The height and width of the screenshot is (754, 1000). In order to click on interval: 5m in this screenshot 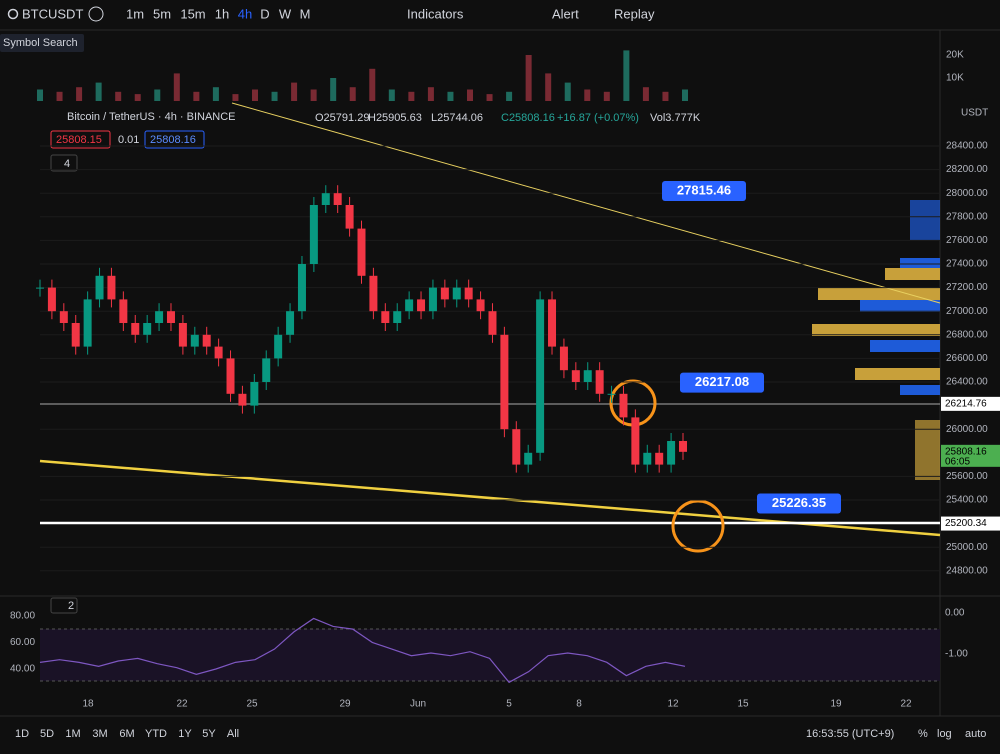, I will do `click(162, 13)`.